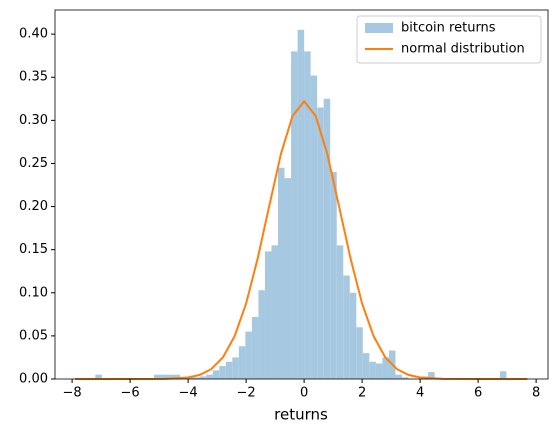  I want to click on y-tick-label: 0.00, so click(33, 379).